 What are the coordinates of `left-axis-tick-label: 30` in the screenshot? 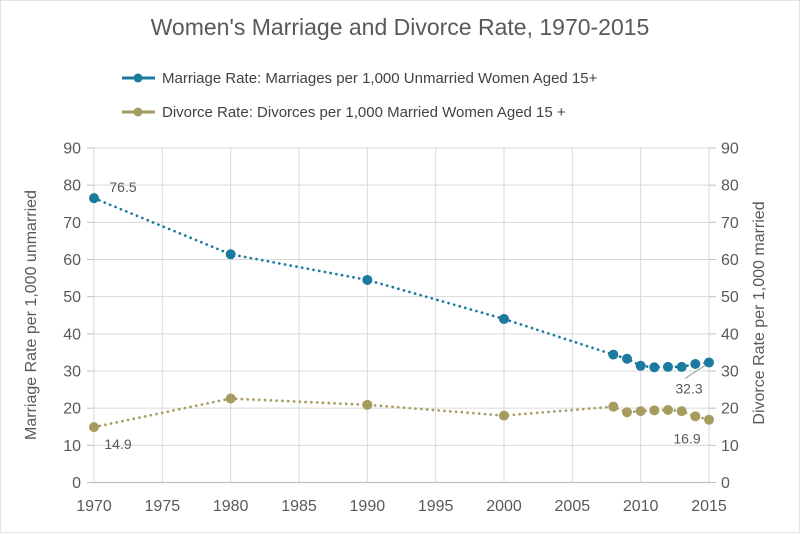 It's located at (72, 372).